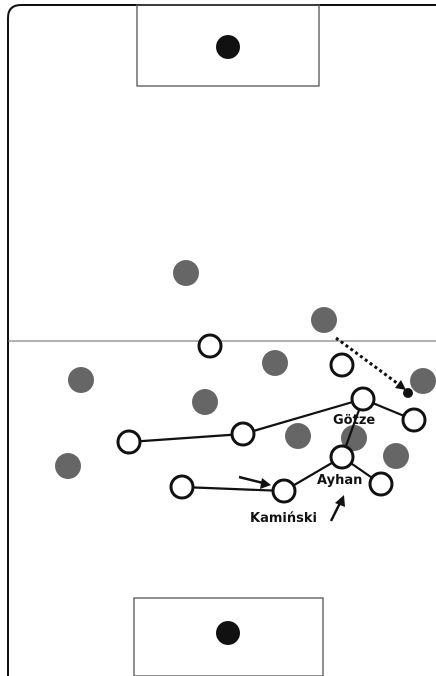 The height and width of the screenshot is (676, 436). Describe the element at coordinates (339, 480) in the screenshot. I see `label-ayhan: Ayhan` at that location.